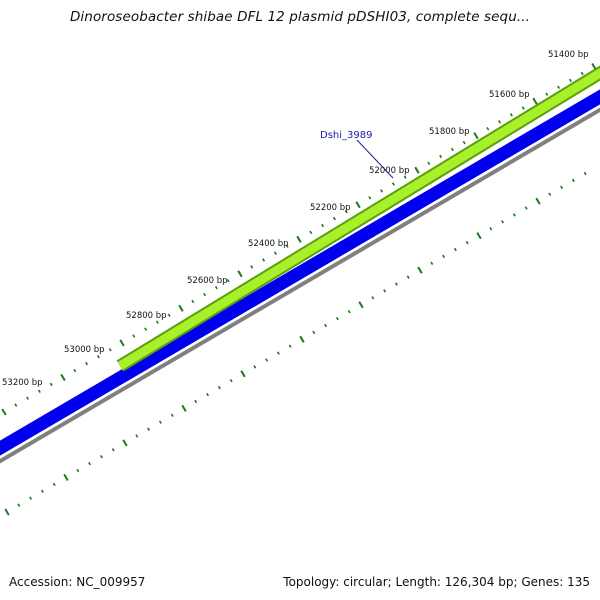 The width and height of the screenshot is (600, 600). What do you see at coordinates (449, 132) in the screenshot?
I see `tick-label: 51800 bp` at bounding box center [449, 132].